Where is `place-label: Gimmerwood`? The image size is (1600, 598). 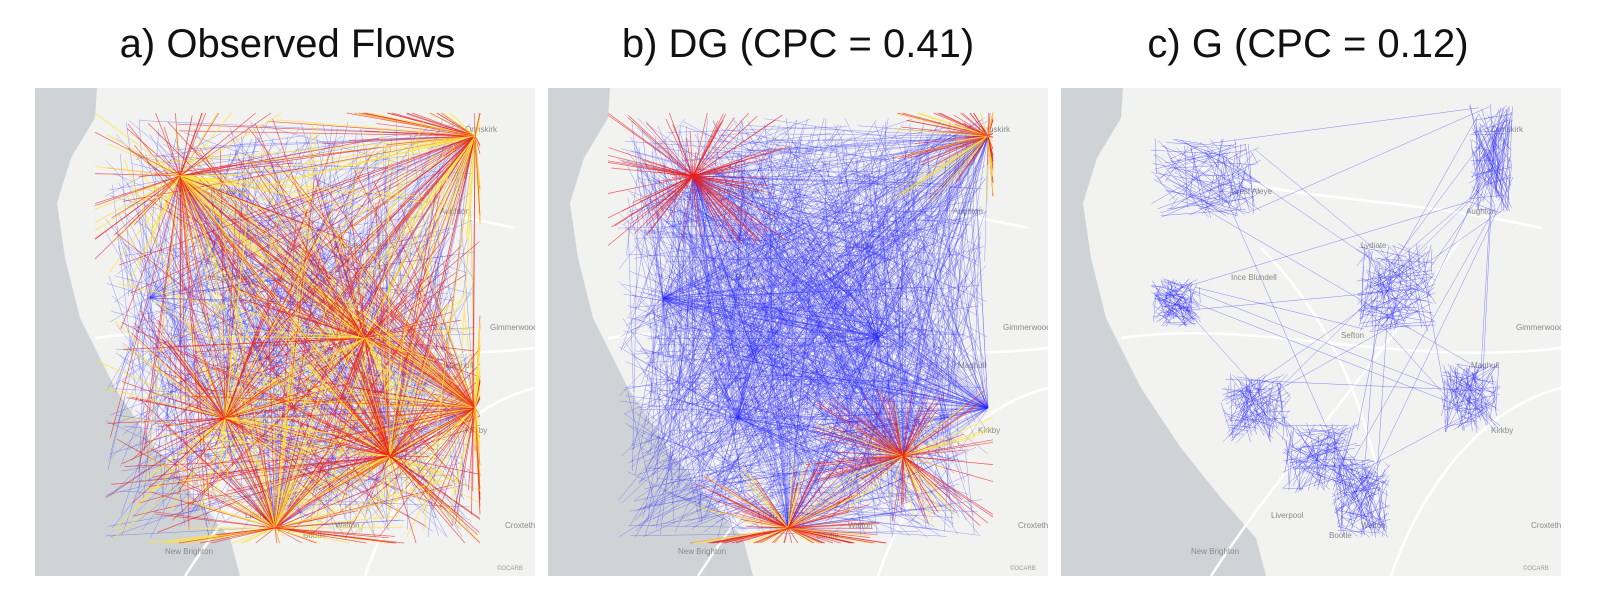
place-label: Gimmerwood is located at coordinates (1025, 327).